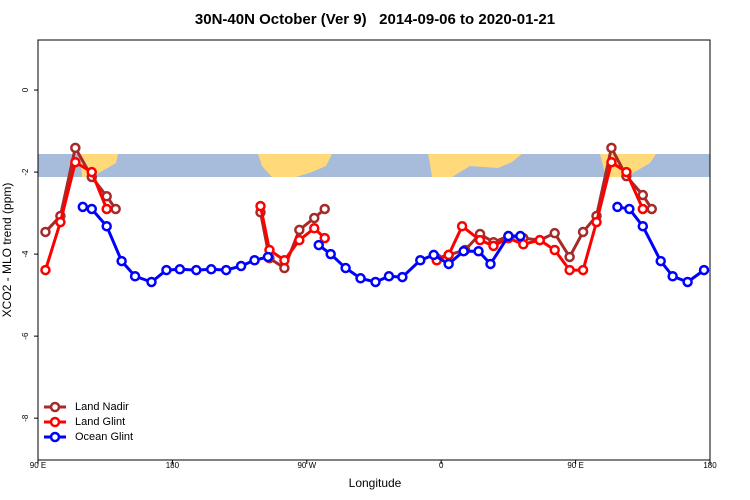  What do you see at coordinates (25, 172) in the screenshot?
I see `y-tick-label: -2` at bounding box center [25, 172].